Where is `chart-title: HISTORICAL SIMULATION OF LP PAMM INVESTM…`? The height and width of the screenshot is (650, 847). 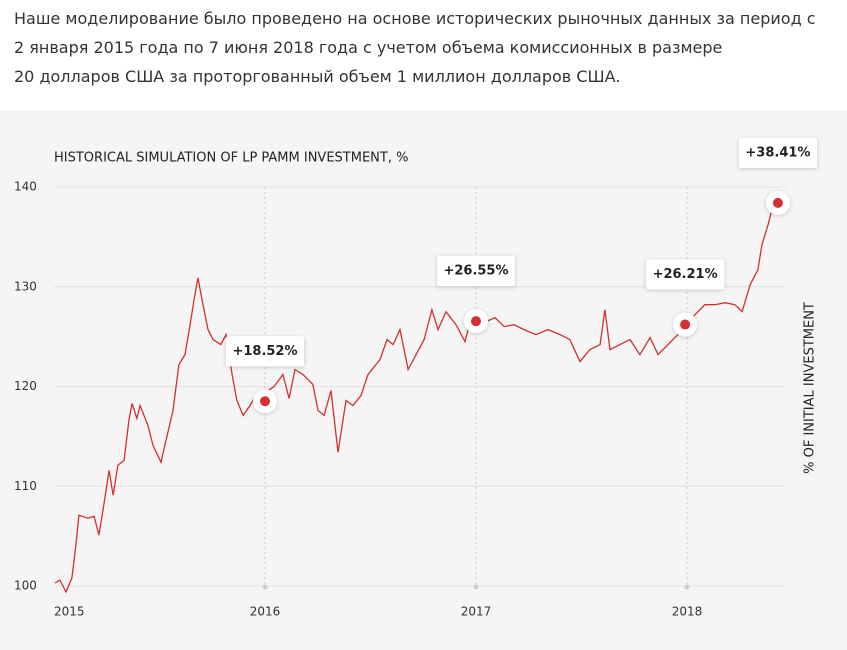
chart-title: HISTORICAL SIMULATION OF LP PAMM INVESTM… is located at coordinates (231, 158).